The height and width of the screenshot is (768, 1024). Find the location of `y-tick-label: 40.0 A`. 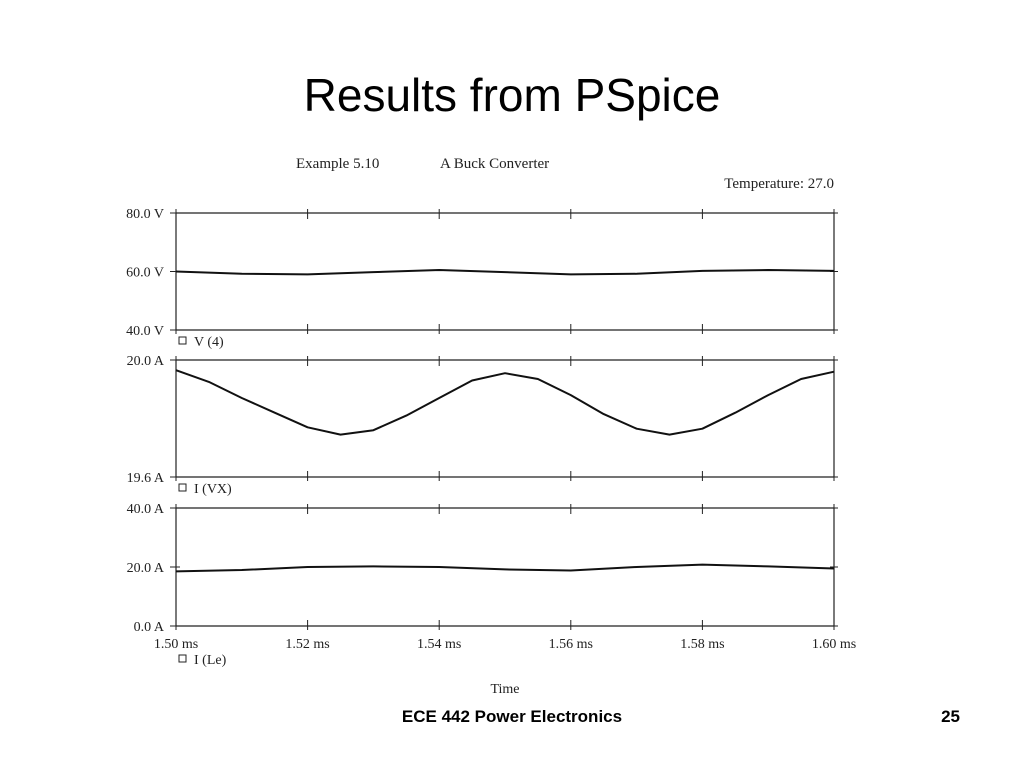

y-tick-label: 40.0 A is located at coordinates (146, 509).